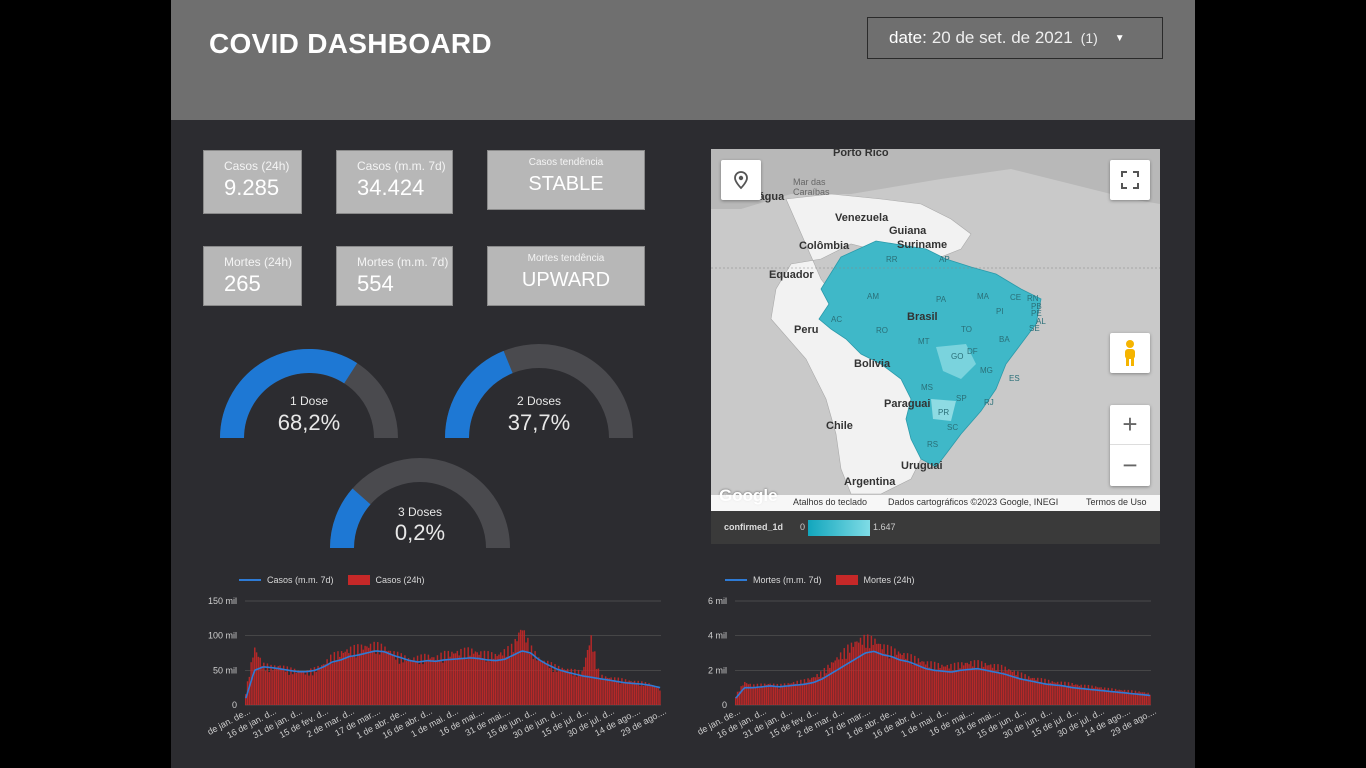  Describe the element at coordinates (1130, 180) in the screenshot. I see `fullscreen-icon` at that location.